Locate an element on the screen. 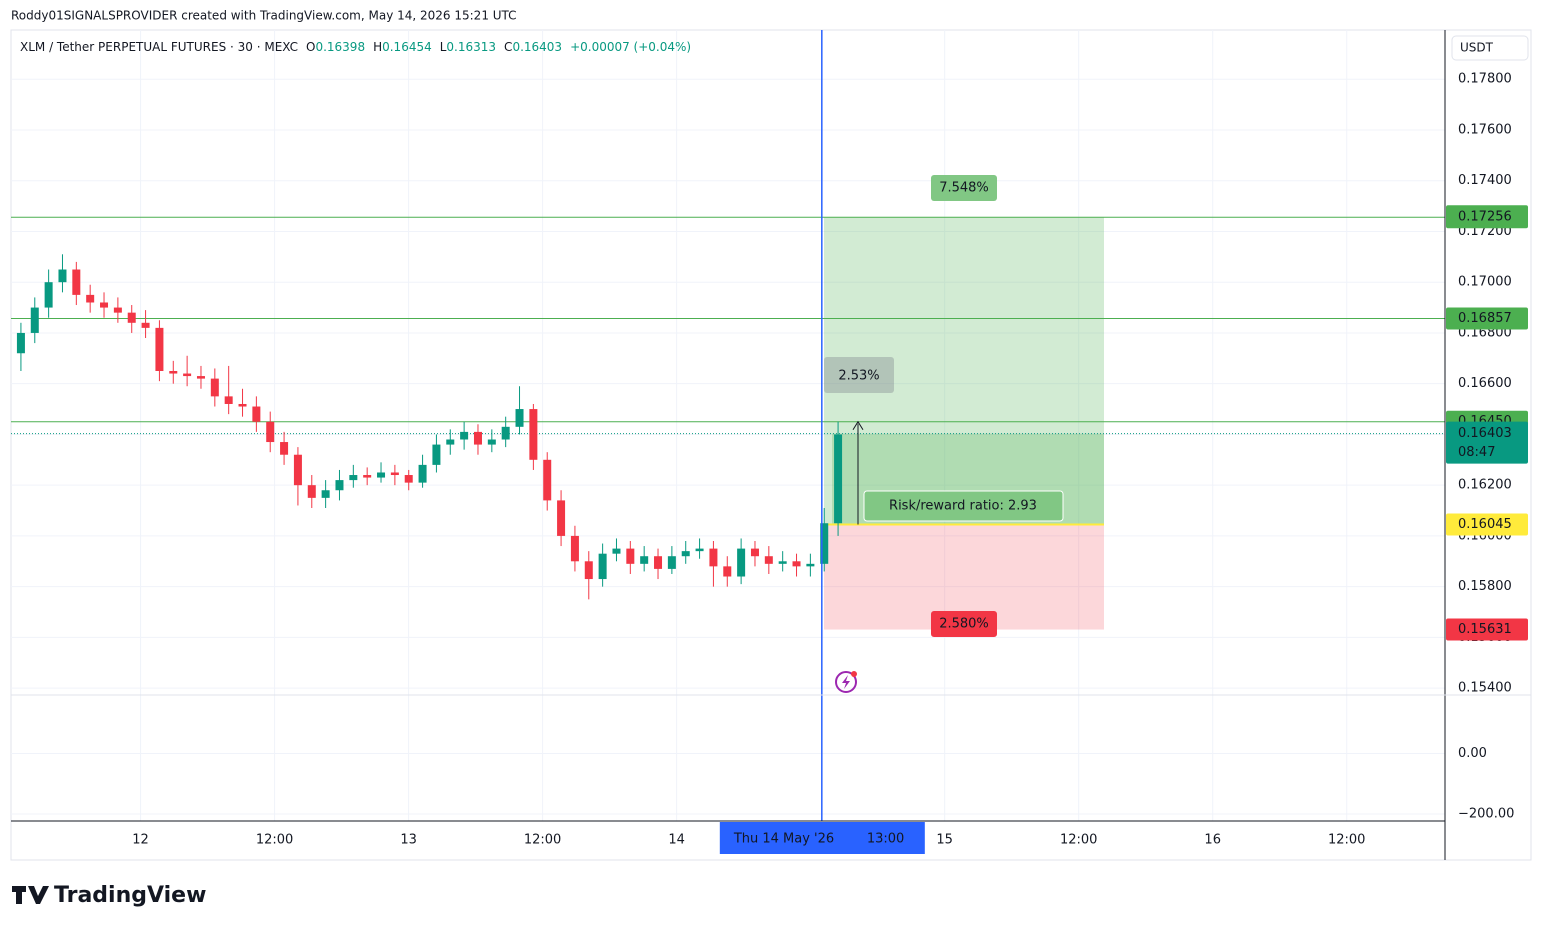 The height and width of the screenshot is (934, 1543). alert-bolt is located at coordinates (846, 682).